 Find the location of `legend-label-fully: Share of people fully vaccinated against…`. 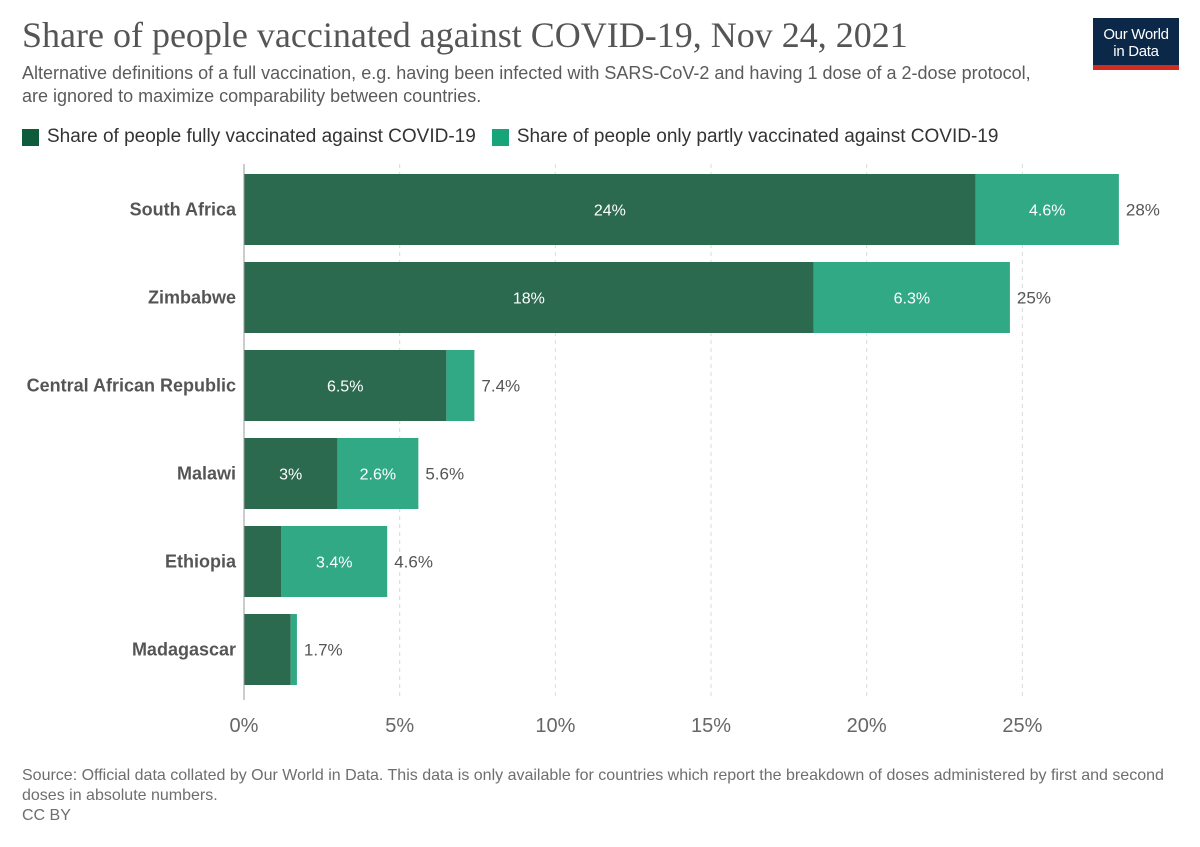

legend-label-fully: Share of people fully vaccinated against… is located at coordinates (261, 136).